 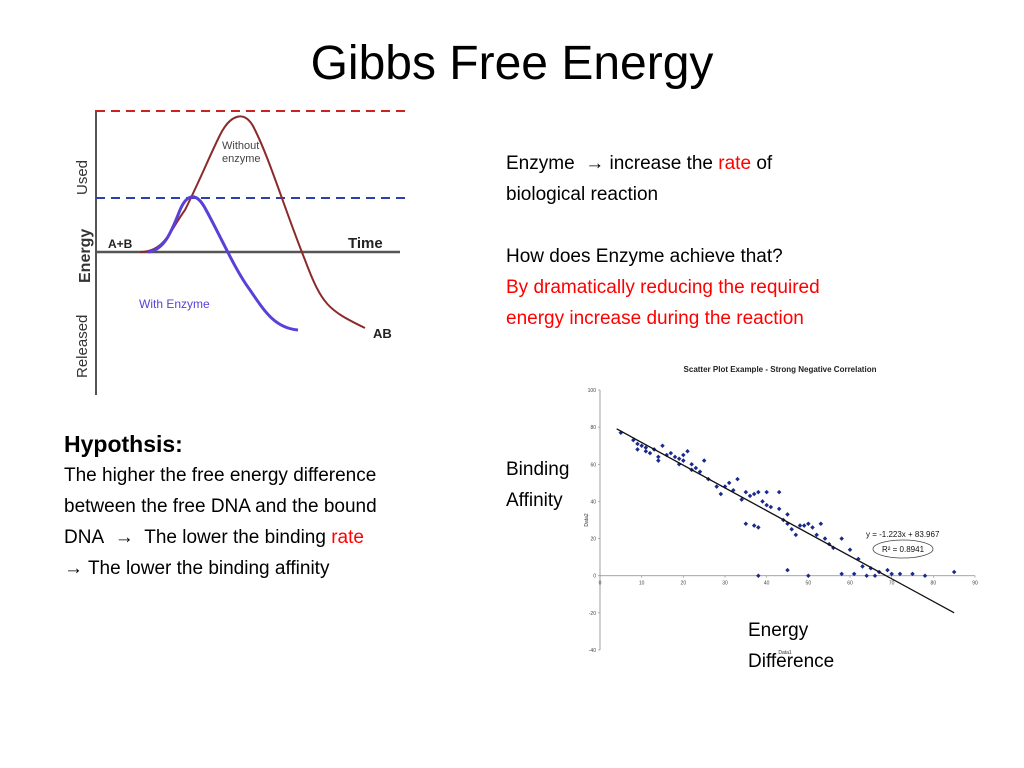 I want to click on r2-value: R² = 0.8941, so click(x=903, y=549).